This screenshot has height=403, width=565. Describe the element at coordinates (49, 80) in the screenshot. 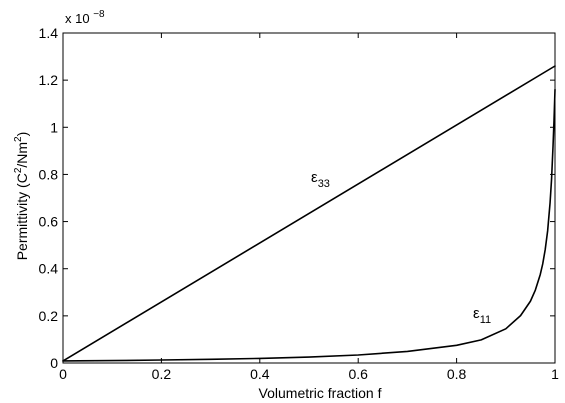

I see `y-tick-label: 1.2` at that location.